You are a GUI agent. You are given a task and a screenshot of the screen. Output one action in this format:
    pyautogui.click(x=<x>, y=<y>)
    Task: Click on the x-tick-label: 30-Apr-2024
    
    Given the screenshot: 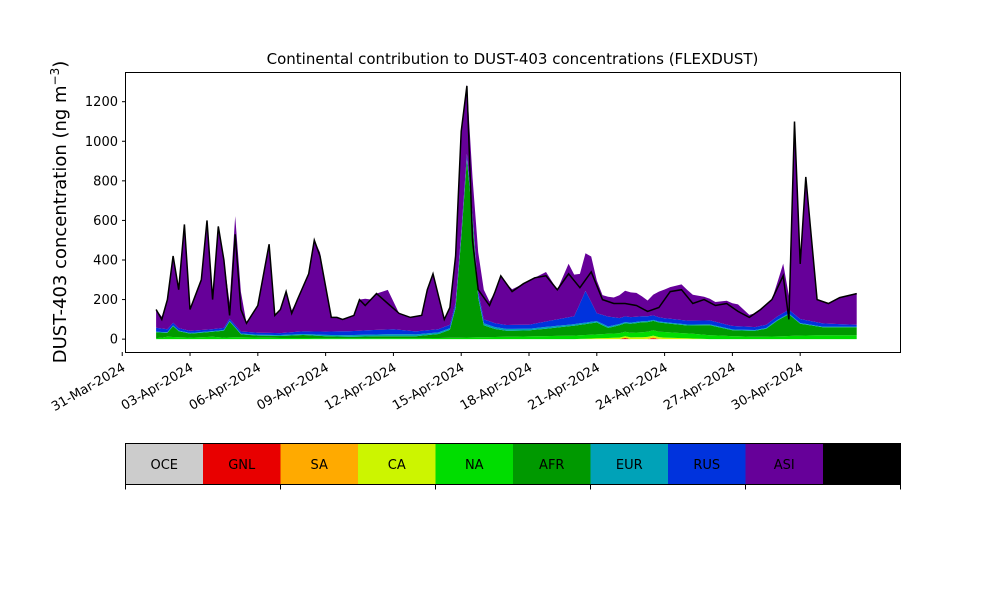 What is the action you would take?
    pyautogui.click(x=767, y=386)
    